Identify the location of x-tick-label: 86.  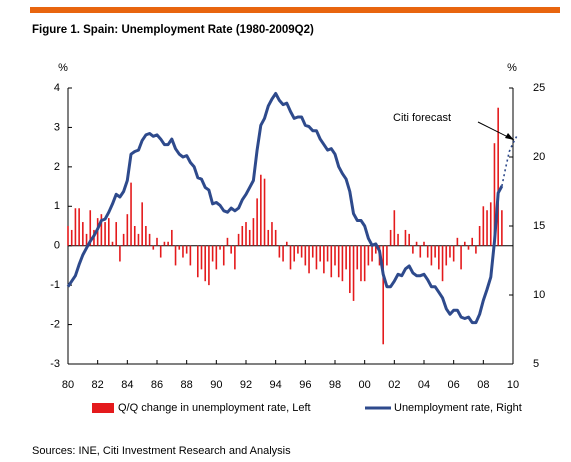
(157, 385).